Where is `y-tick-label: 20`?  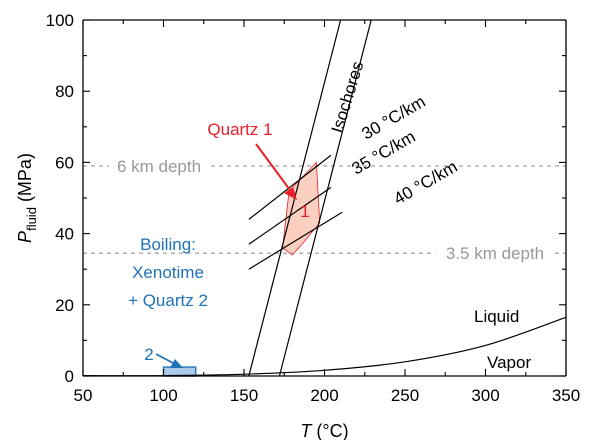
y-tick-label: 20 is located at coordinates (64, 305).